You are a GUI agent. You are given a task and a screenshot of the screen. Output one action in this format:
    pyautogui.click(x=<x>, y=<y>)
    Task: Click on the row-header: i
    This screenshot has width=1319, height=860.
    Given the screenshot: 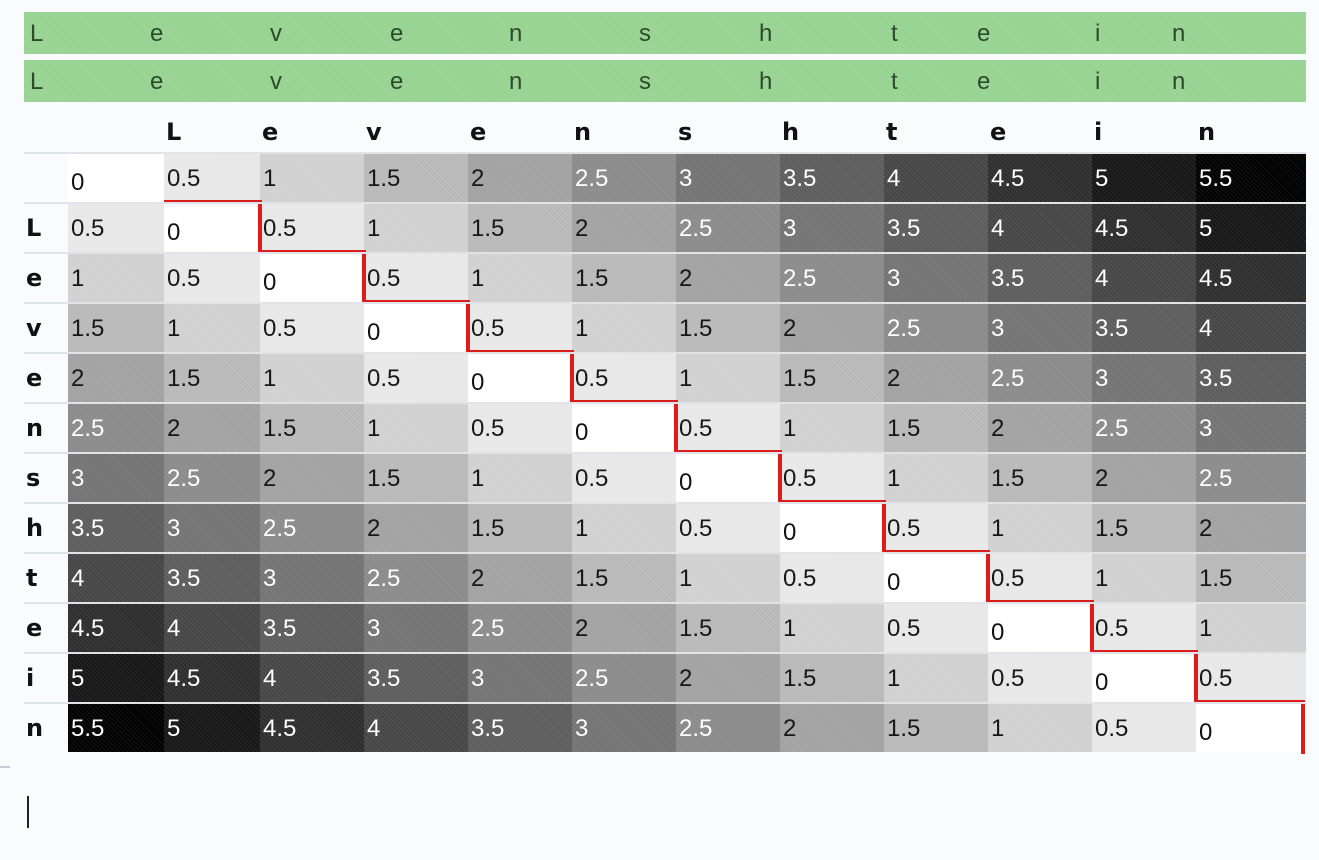 What is the action you would take?
    pyautogui.click(x=30, y=678)
    